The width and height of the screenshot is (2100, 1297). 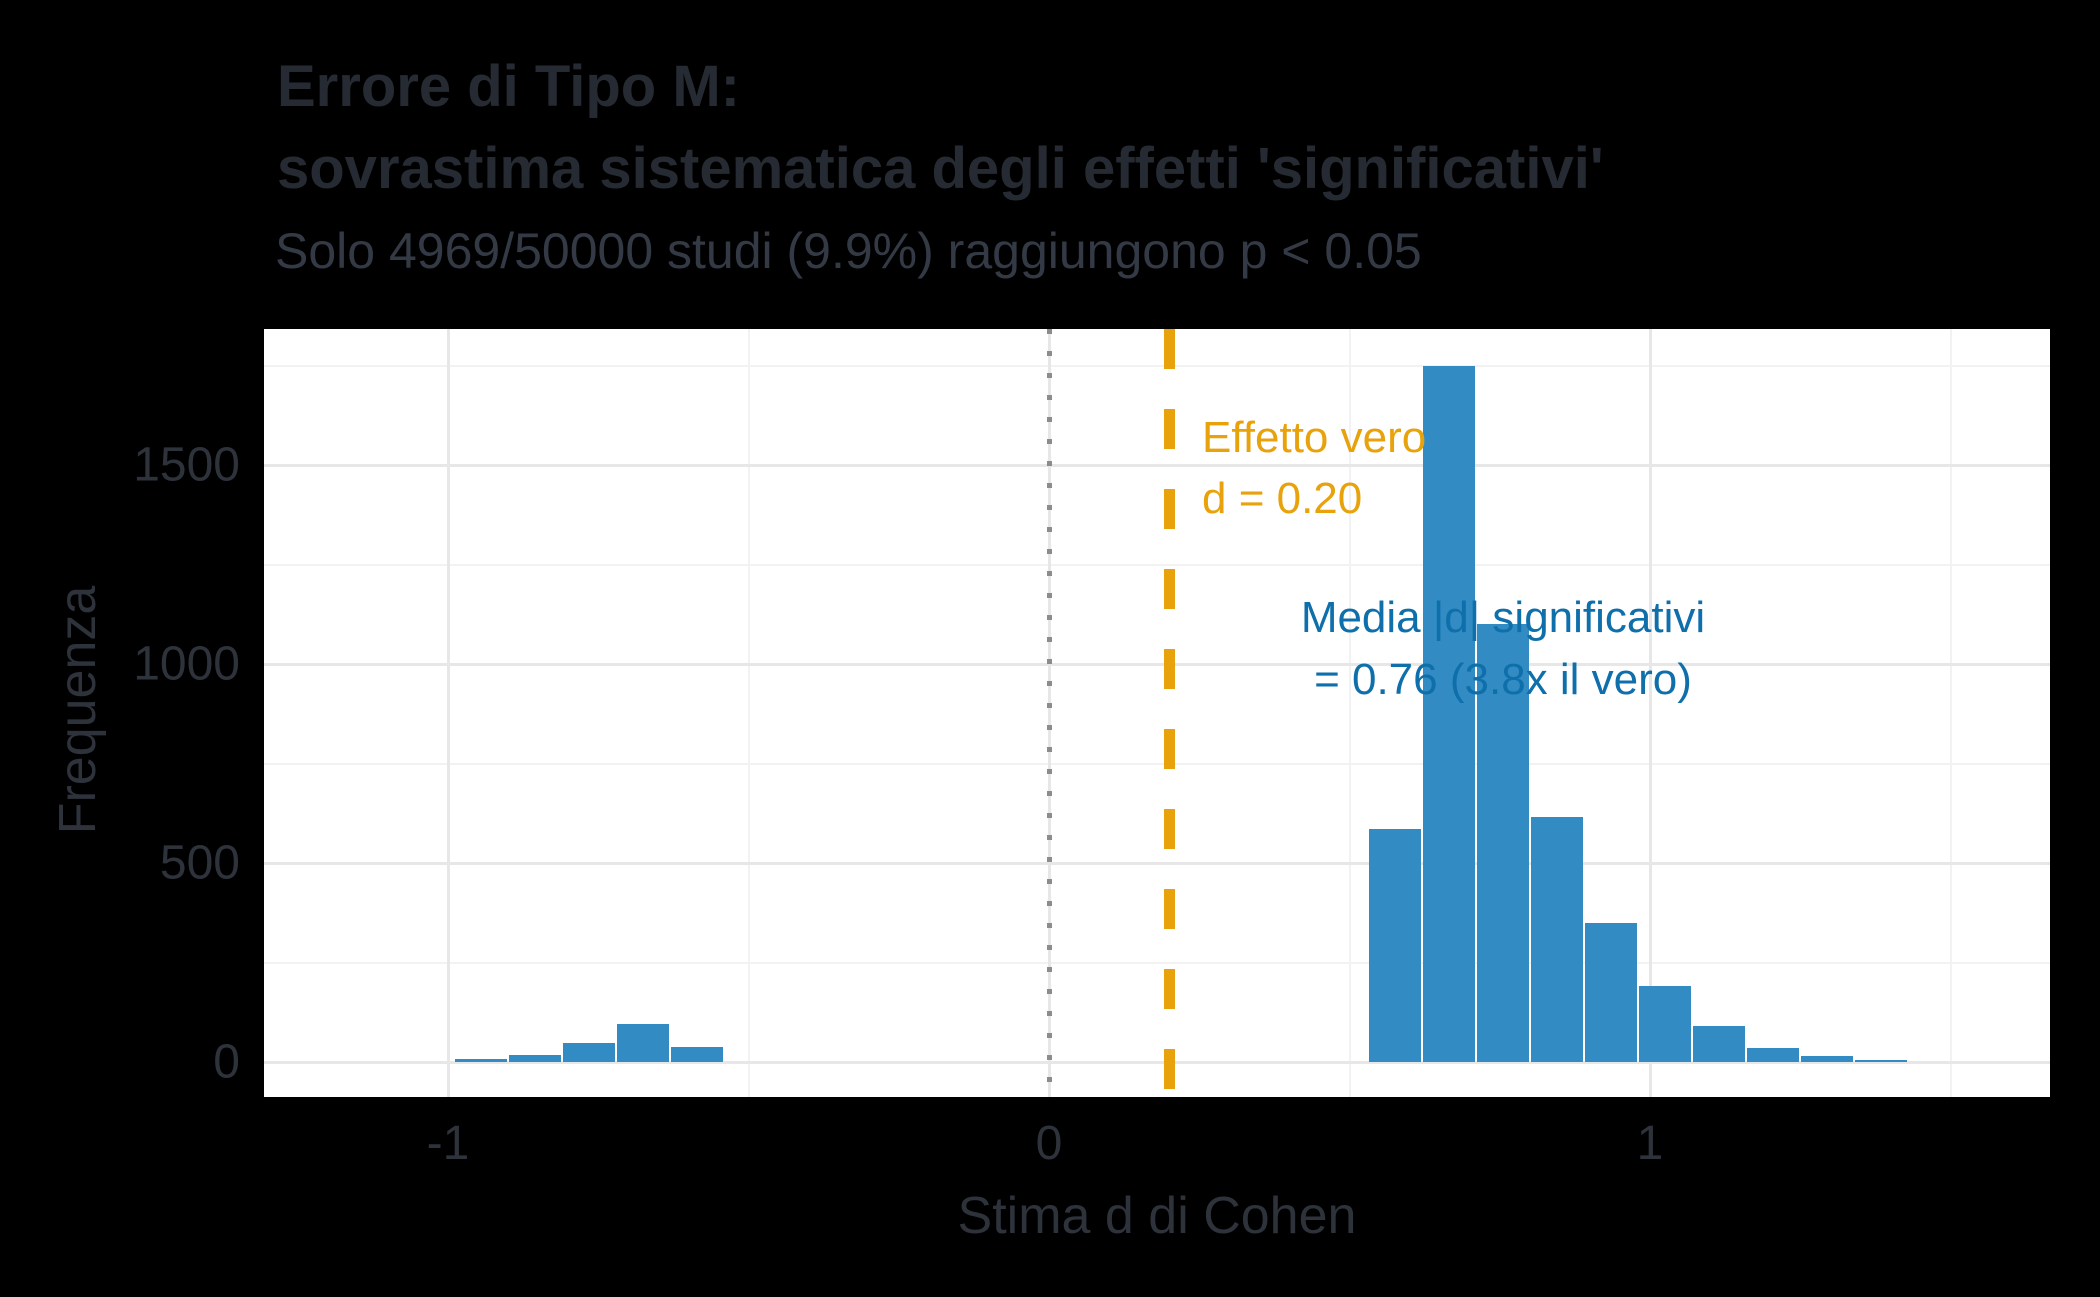 What do you see at coordinates (1503, 617) in the screenshot?
I see `mean-significant-annotation-line1: Media |d| significativi` at bounding box center [1503, 617].